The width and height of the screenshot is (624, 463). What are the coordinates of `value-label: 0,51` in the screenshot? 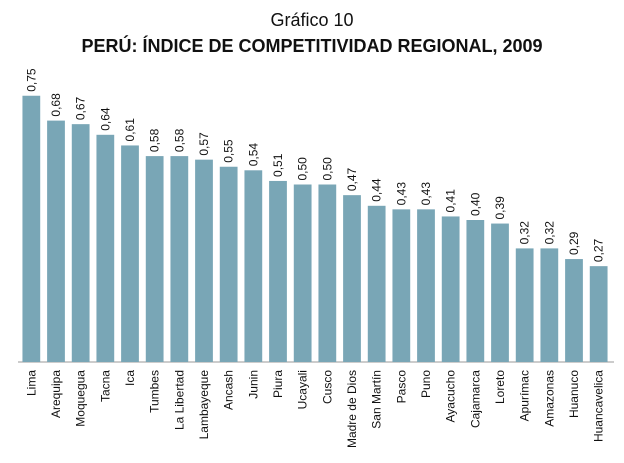 It's located at (278, 165).